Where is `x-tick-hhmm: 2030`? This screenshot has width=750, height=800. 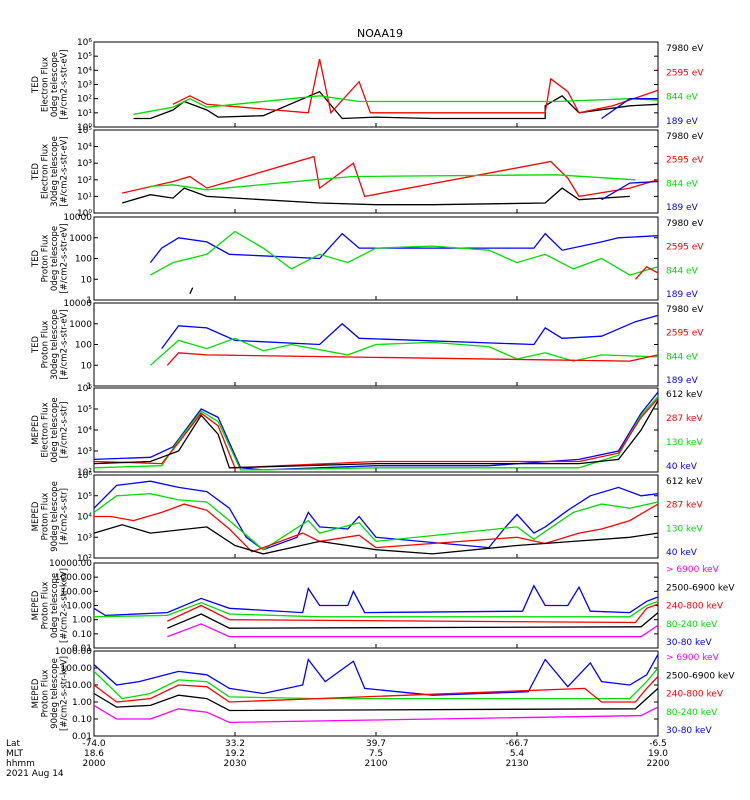
x-tick-hhmm: 2030 is located at coordinates (235, 764).